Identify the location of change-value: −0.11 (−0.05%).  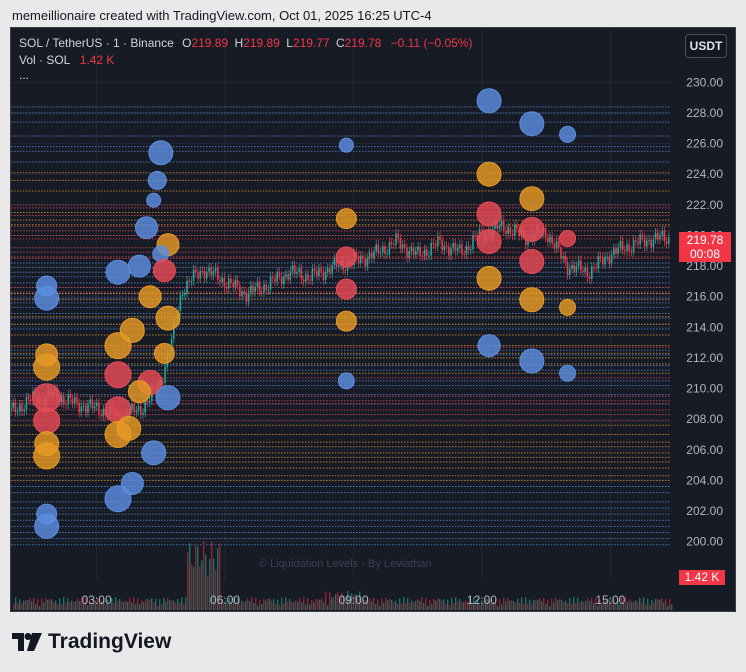
(431, 43).